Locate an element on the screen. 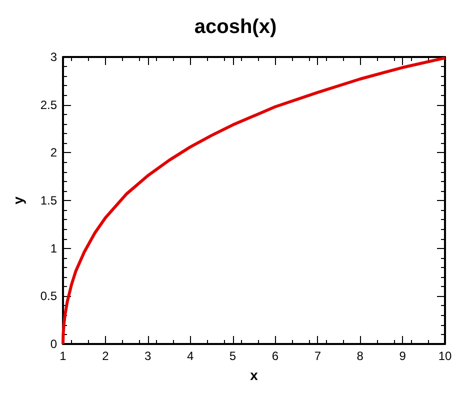  y-axis-title: y is located at coordinates (18, 200).